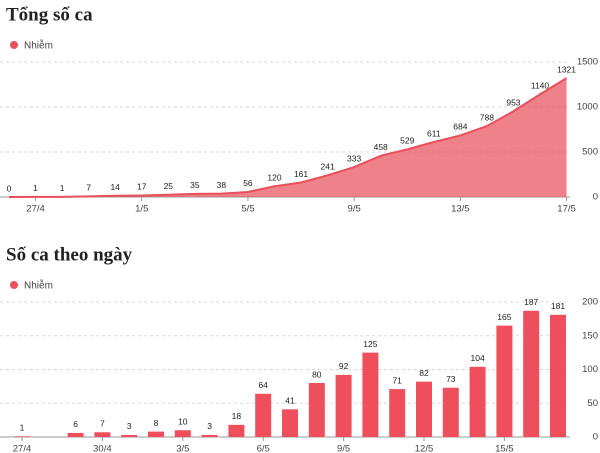 The height and width of the screenshot is (453, 600). Describe the element at coordinates (504, 317) in the screenshot. I see `data-label: 165` at that location.